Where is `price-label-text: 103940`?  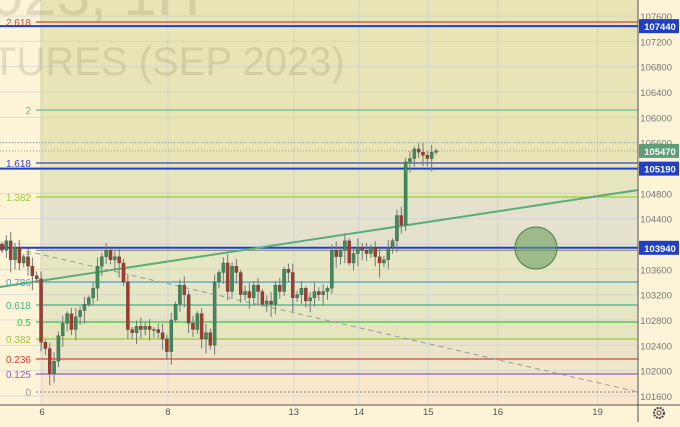
price-label-text: 103940 is located at coordinates (660, 249).